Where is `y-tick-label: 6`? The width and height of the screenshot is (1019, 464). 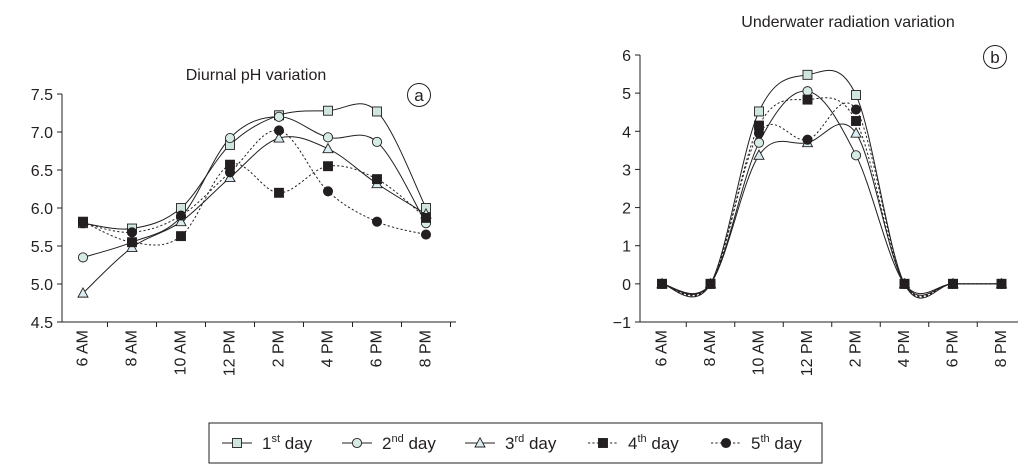 y-tick-label: 6 is located at coordinates (626, 56).